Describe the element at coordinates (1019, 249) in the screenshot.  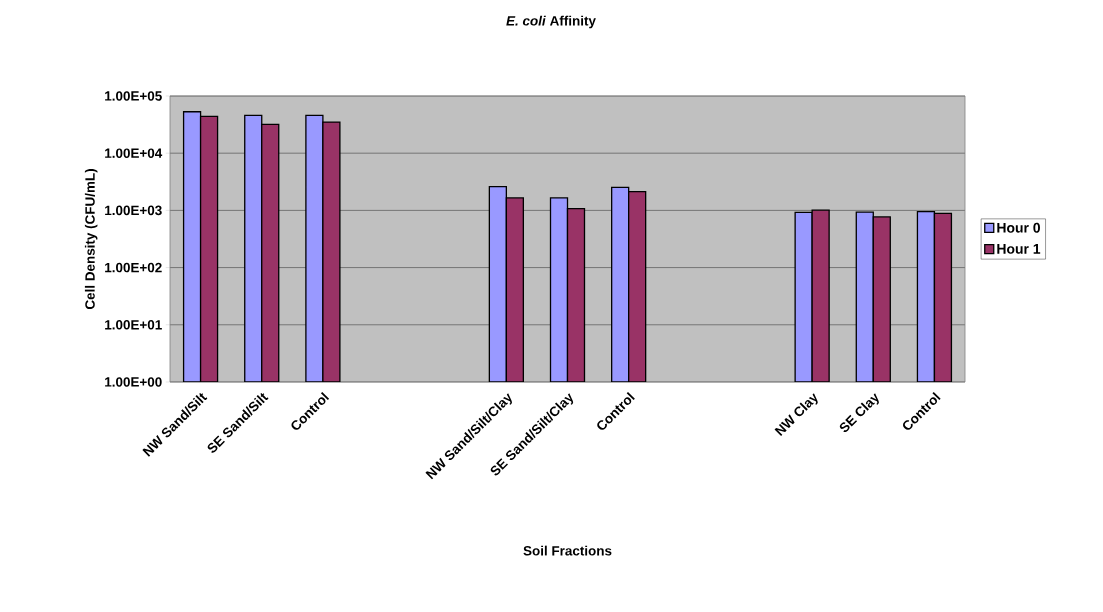
I see `legend-label: Hour 1` at that location.